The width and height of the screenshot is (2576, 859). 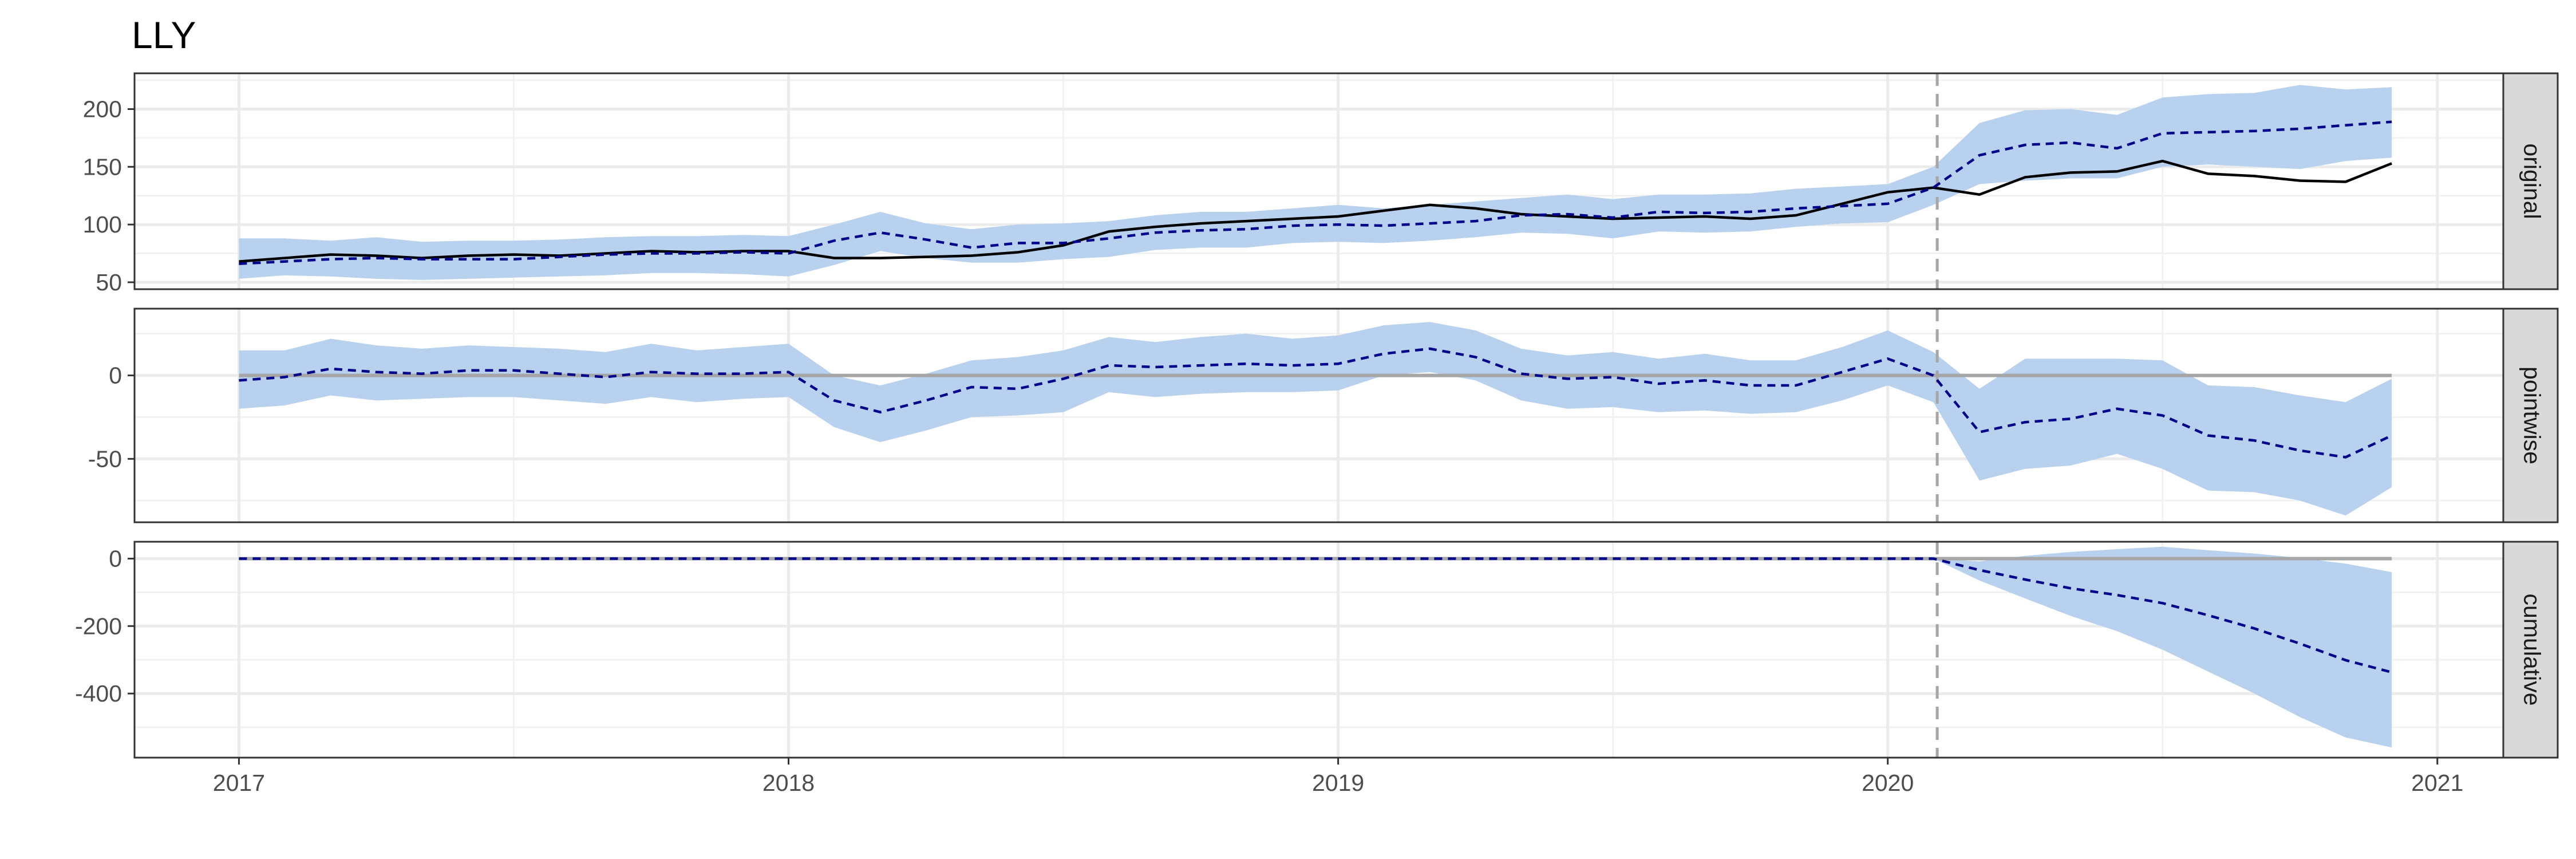 I want to click on y-tick-label: -50, so click(x=105, y=459).